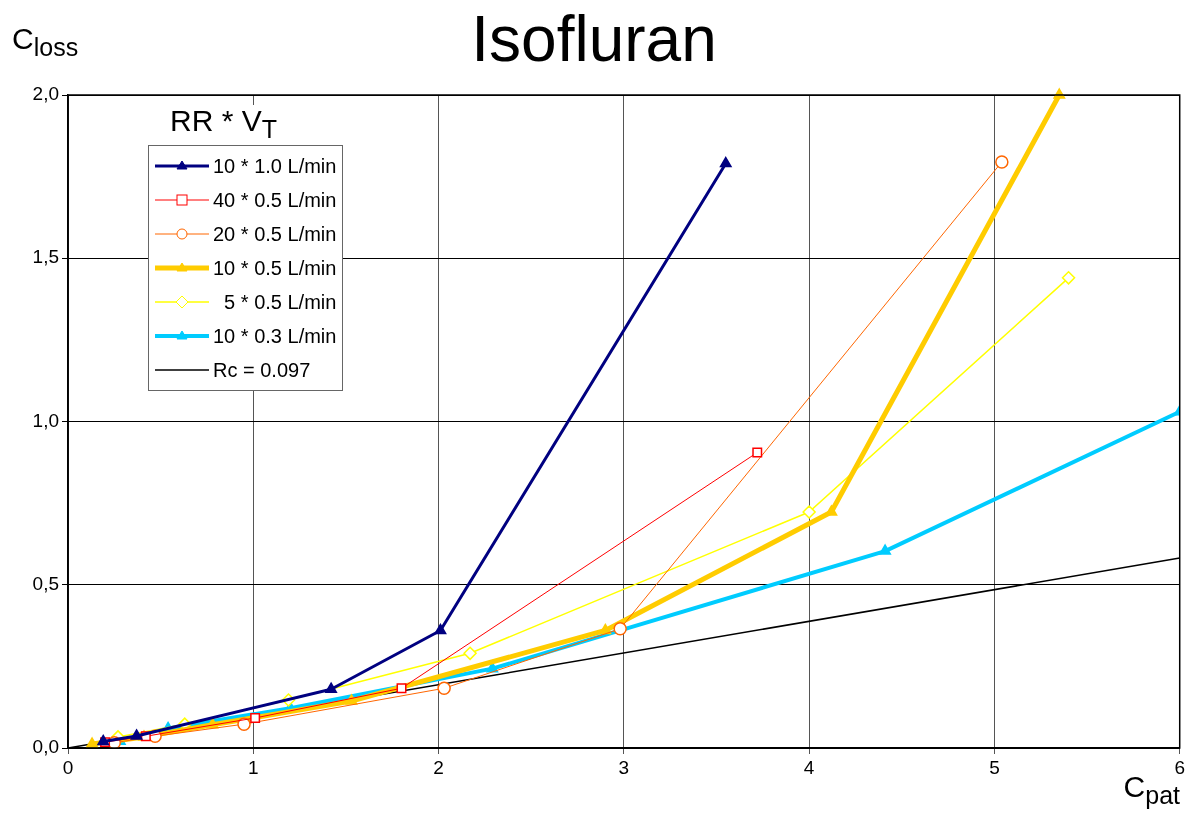 The image size is (1188, 818). Describe the element at coordinates (275, 166) in the screenshot. I see `legend-label: 10 * 1.0 L/min` at that location.